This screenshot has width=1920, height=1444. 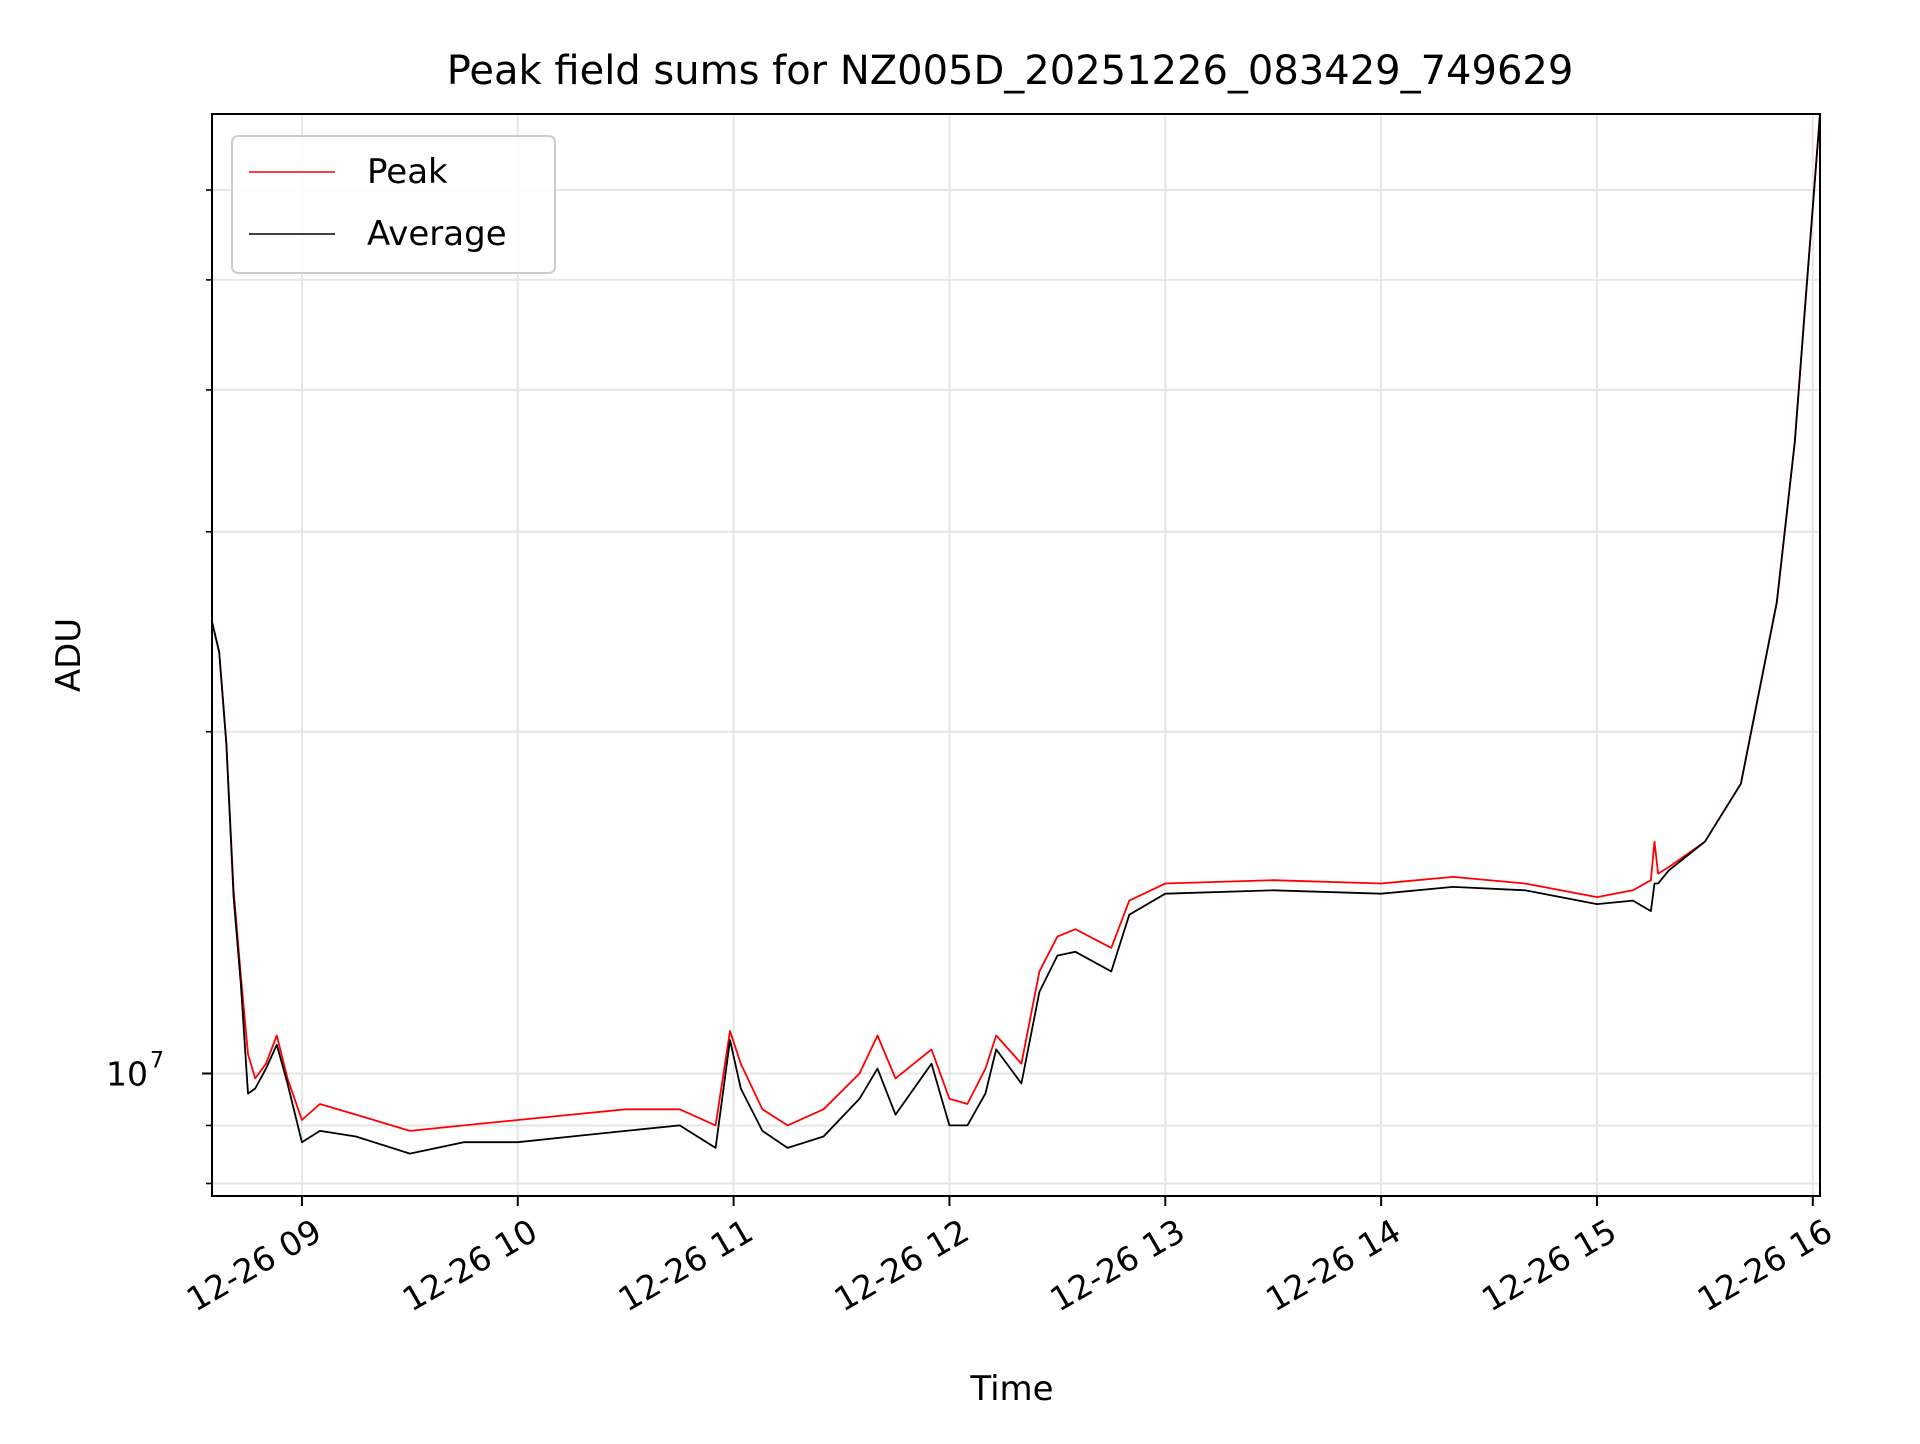 What do you see at coordinates (157, 1060) in the screenshot?
I see `y-tick-label-exponent: 7` at bounding box center [157, 1060].